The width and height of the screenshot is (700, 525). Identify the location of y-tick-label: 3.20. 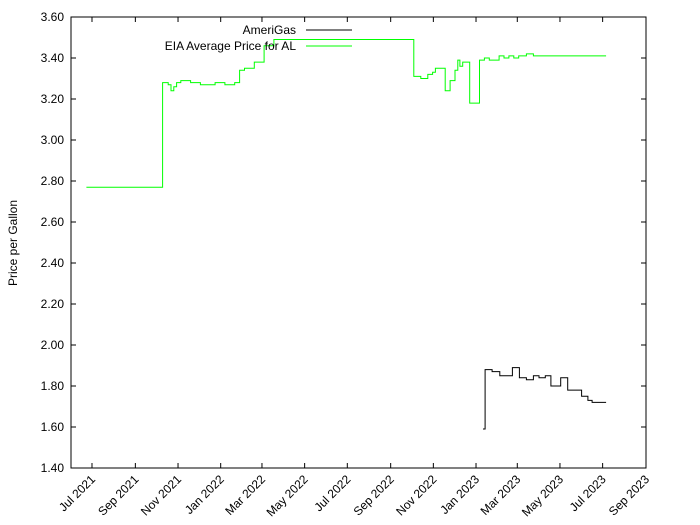
(53, 99).